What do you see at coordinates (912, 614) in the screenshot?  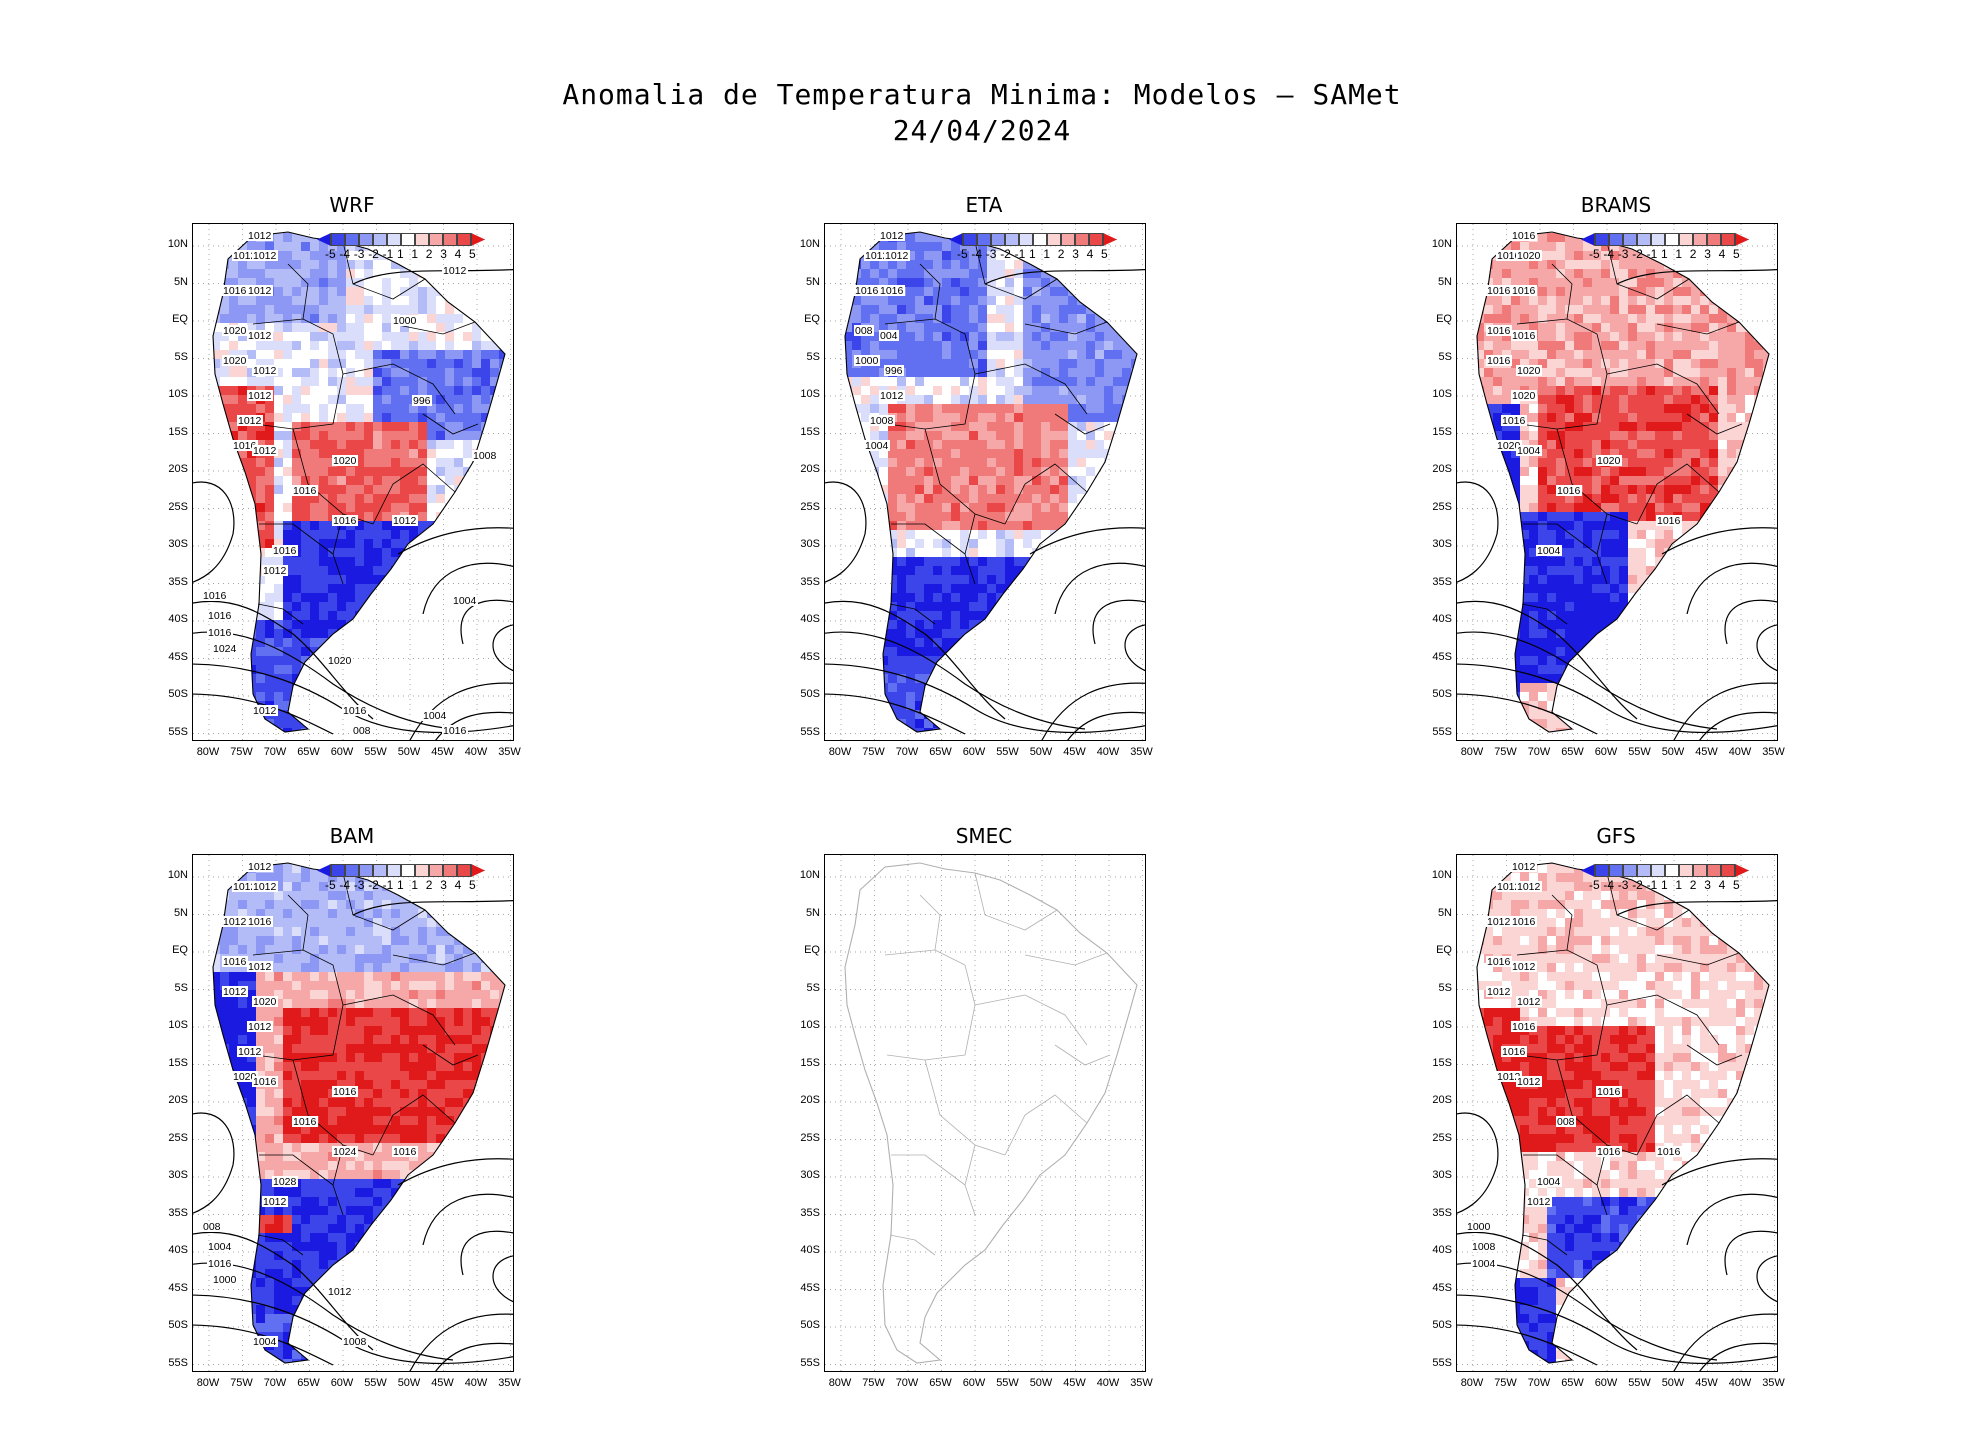 I see `country-border` at bounding box center [912, 614].